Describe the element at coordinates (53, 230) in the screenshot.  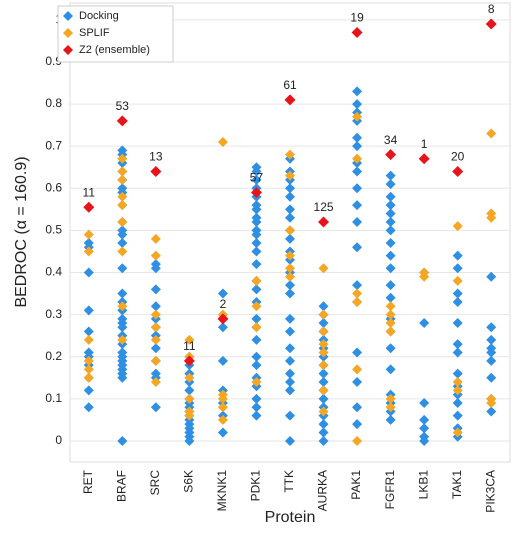
I see `y-tick-label: 0.5` at that location.